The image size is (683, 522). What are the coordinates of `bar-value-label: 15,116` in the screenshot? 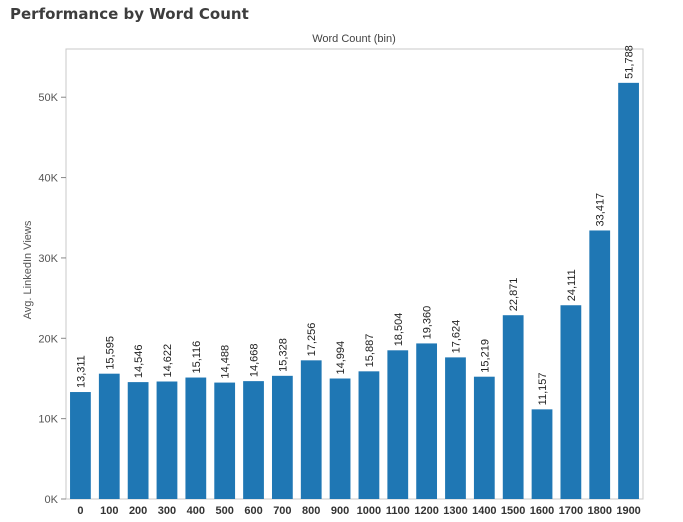 It's located at (197, 357).